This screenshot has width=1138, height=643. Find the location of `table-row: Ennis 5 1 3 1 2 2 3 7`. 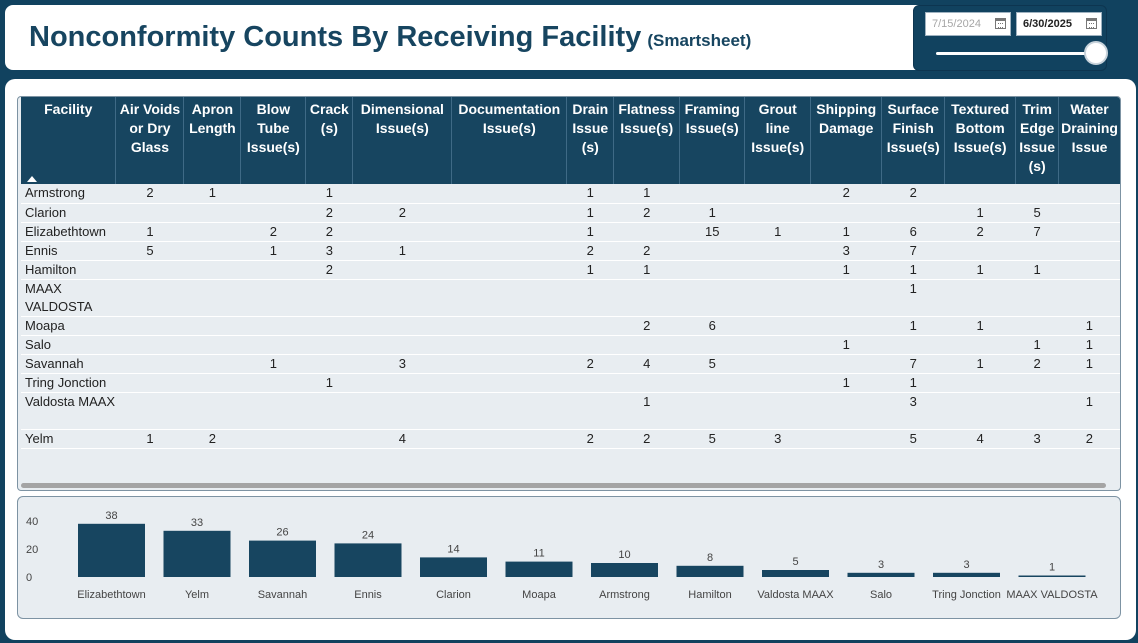

table-row: Ennis 5 1 3 1 2 2 3 7 is located at coordinates (570, 251).